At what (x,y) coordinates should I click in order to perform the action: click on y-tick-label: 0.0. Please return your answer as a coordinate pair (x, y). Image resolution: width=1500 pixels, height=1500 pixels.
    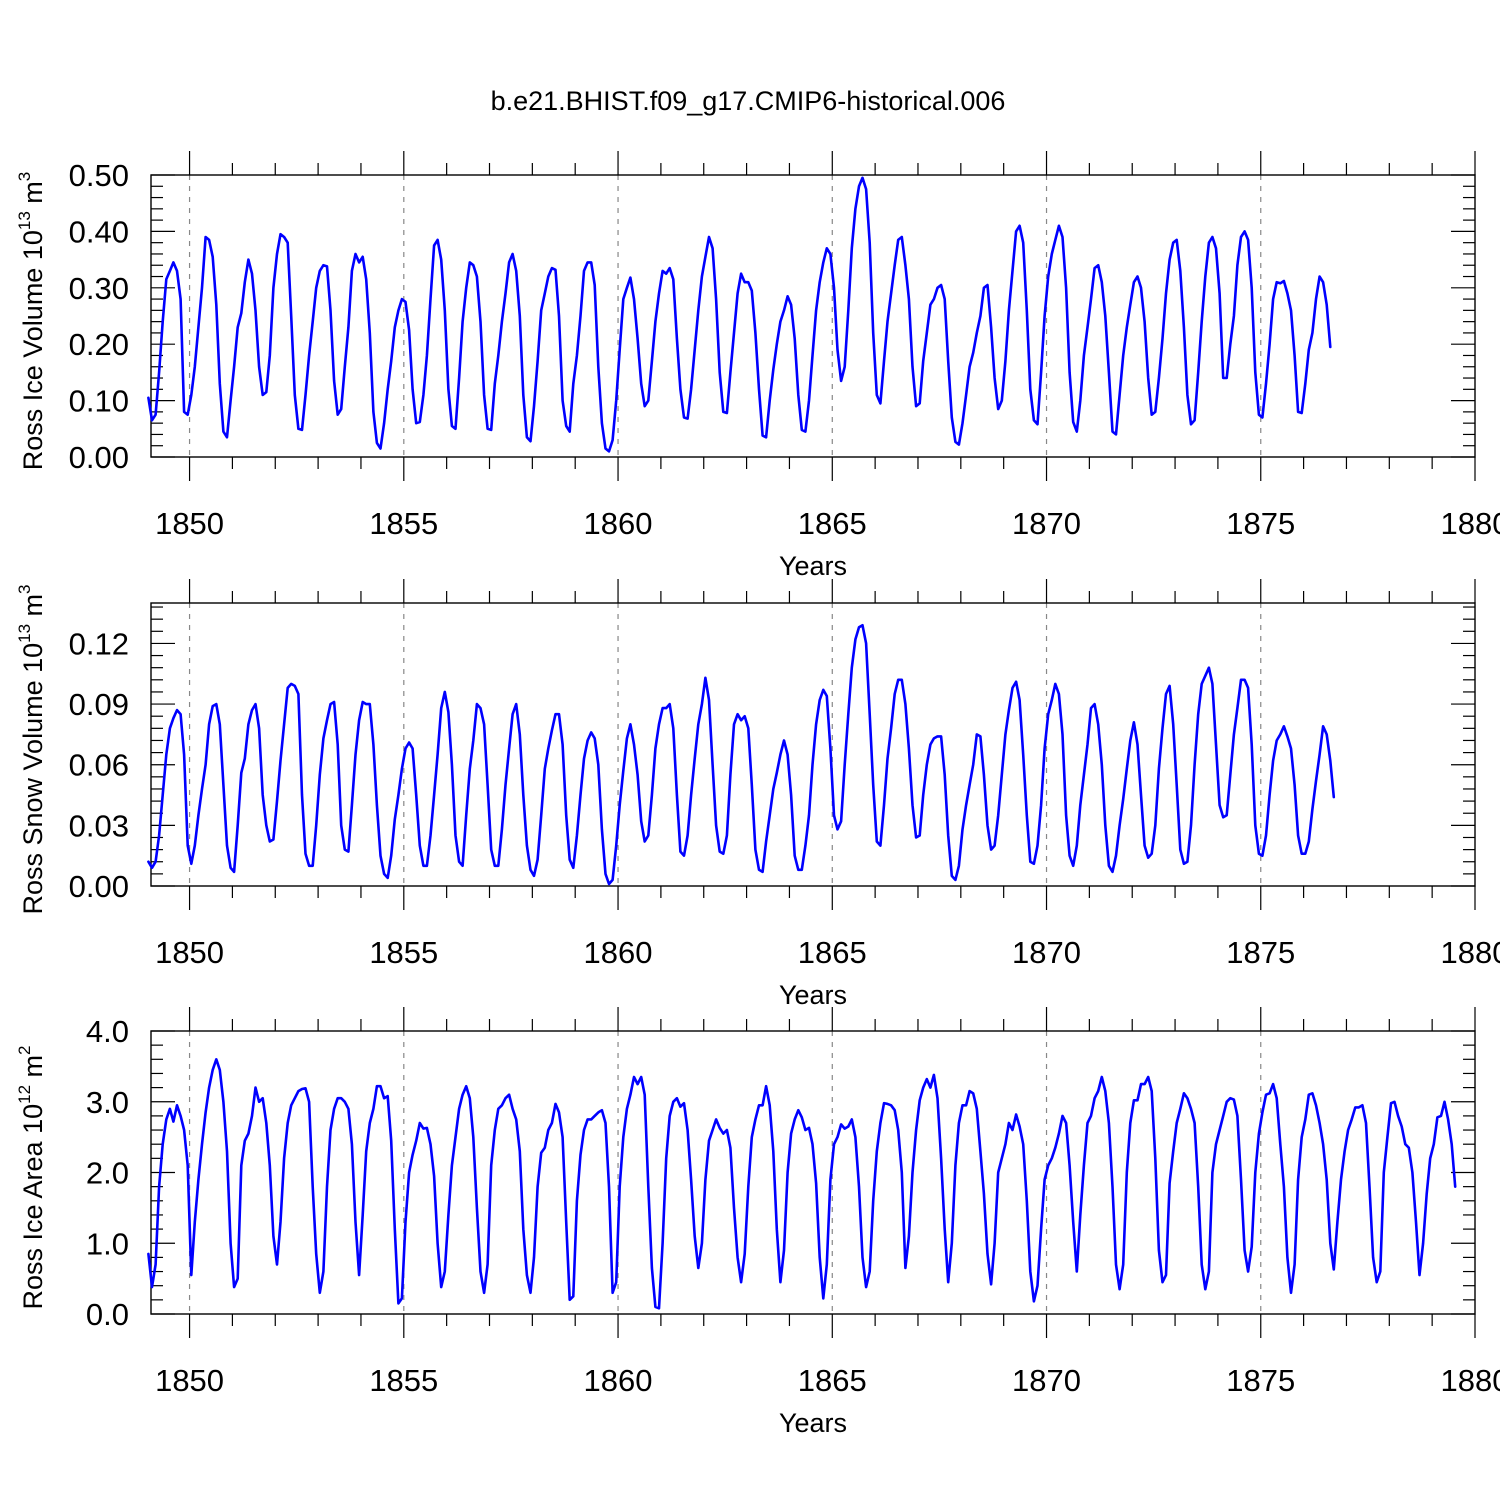
    Looking at the image, I should click on (107, 1314).